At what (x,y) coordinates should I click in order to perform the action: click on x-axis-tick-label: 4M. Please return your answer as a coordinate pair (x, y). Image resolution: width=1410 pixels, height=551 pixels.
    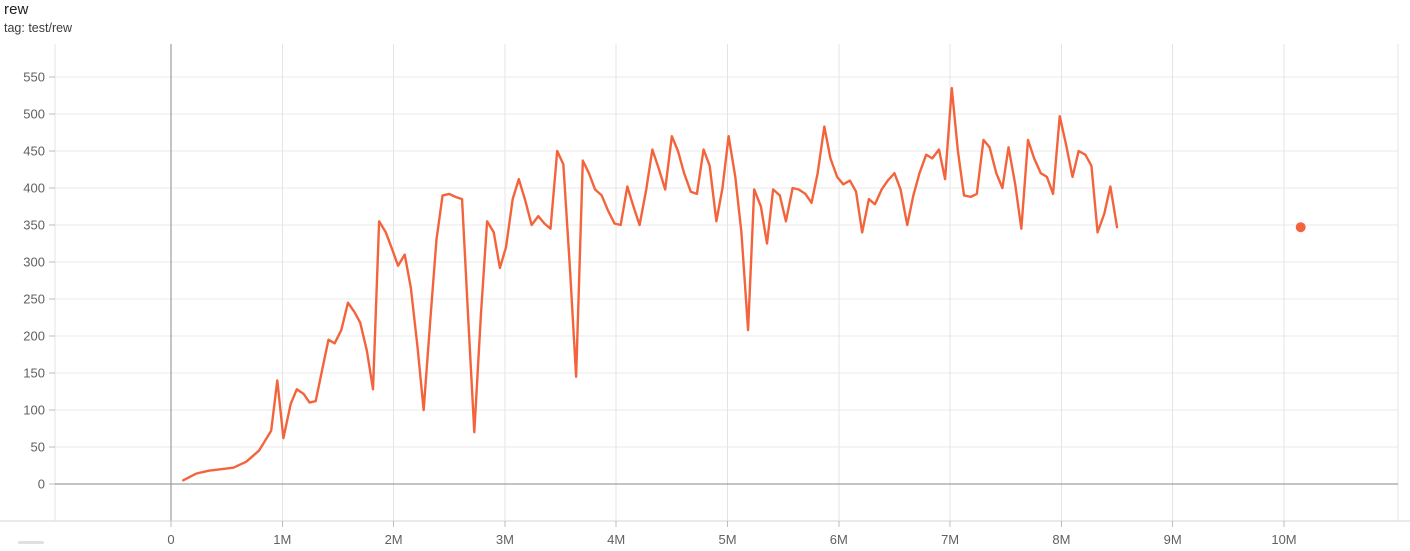
    Looking at the image, I should click on (616, 539).